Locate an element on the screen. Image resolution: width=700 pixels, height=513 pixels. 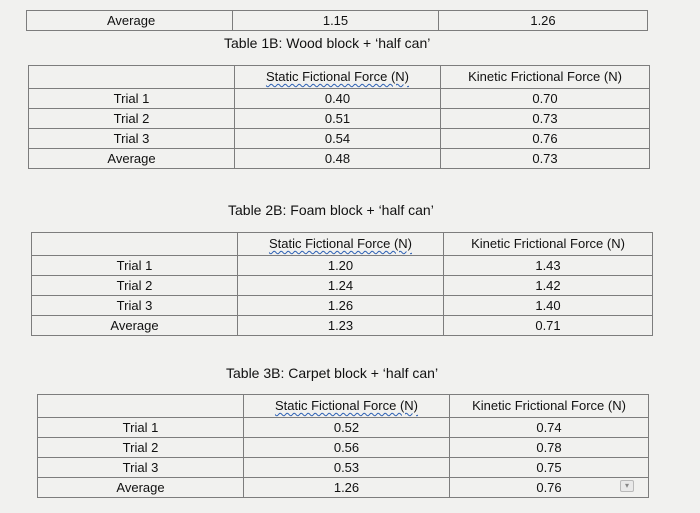
static-value: 0.53 is located at coordinates (346, 467).